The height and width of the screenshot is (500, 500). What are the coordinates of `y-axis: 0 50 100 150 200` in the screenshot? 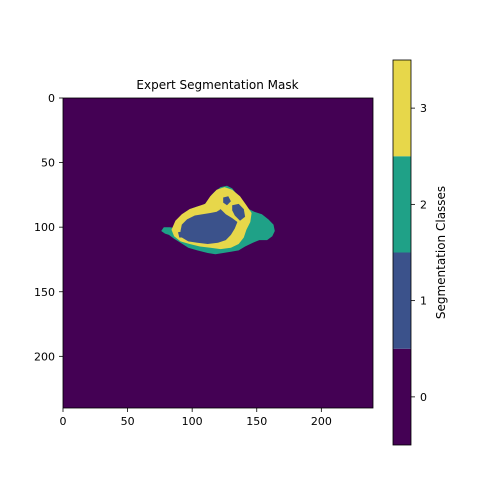 It's located at (48, 227).